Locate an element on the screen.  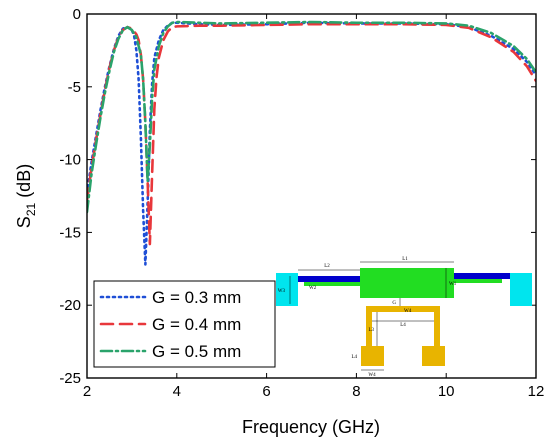
inset-stub-right-pad is located at coordinates (433, 356).